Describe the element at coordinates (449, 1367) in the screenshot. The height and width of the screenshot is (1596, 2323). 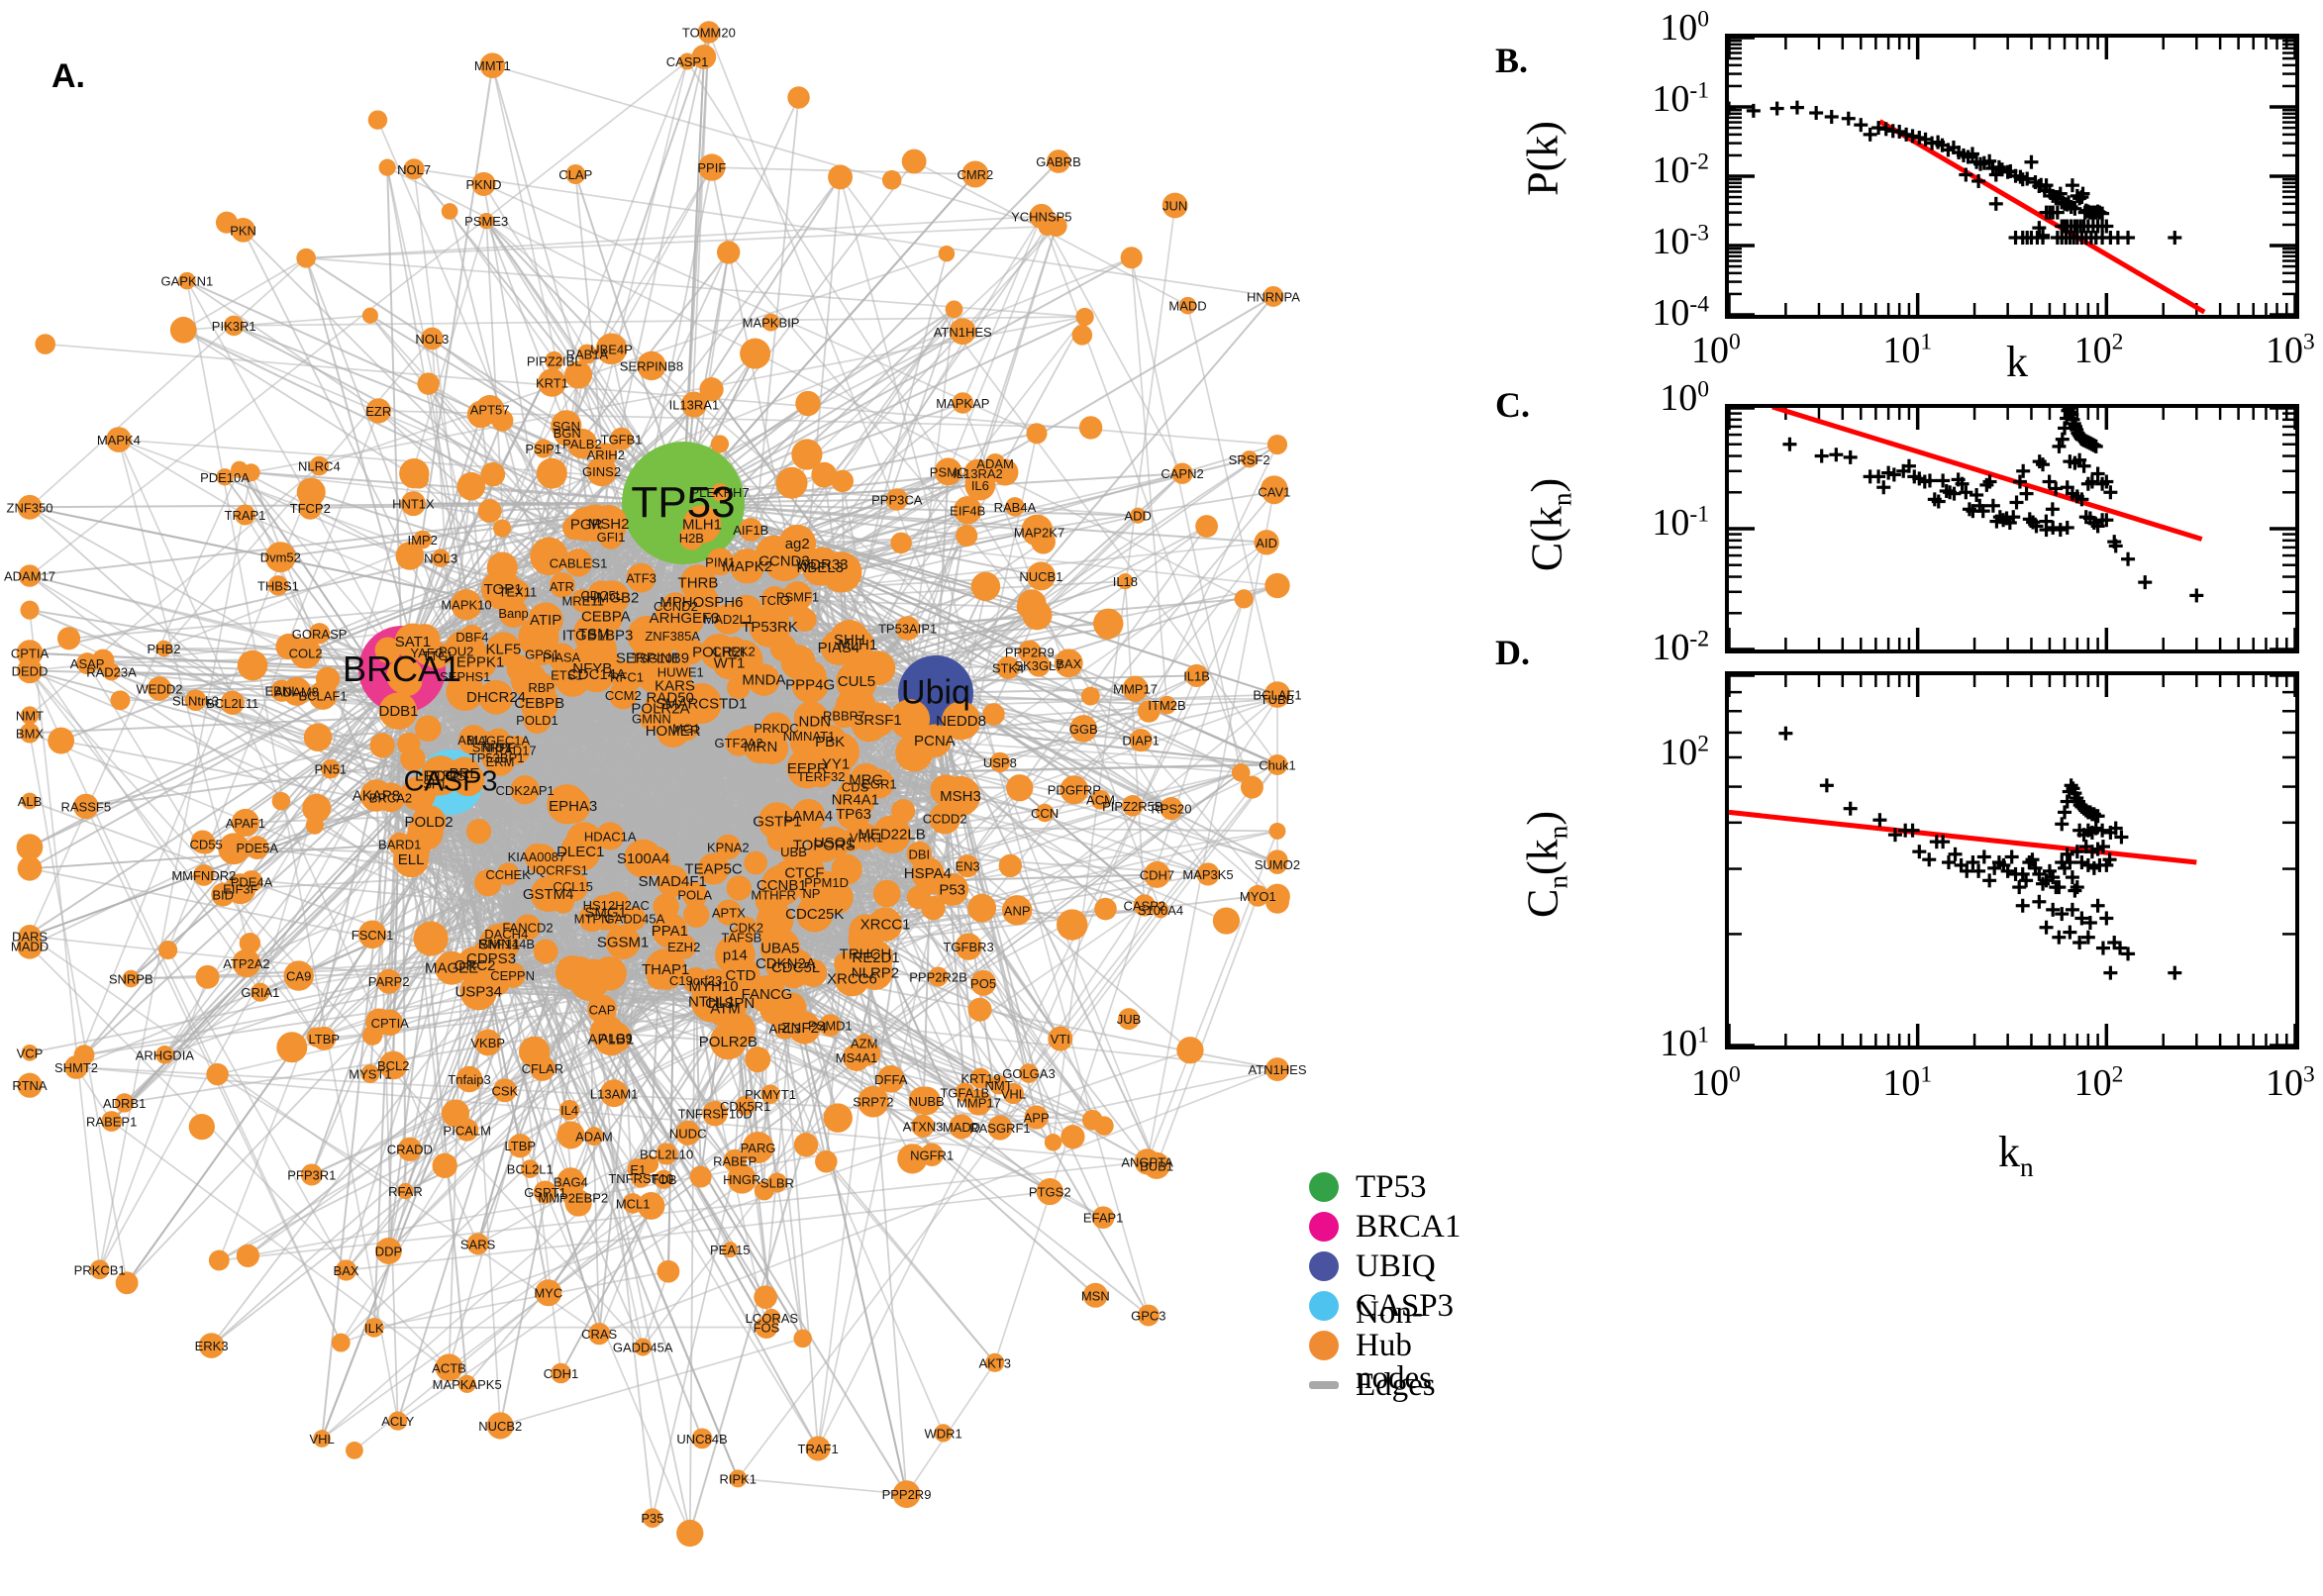
I see `gene-node-label: ACTB` at that location.